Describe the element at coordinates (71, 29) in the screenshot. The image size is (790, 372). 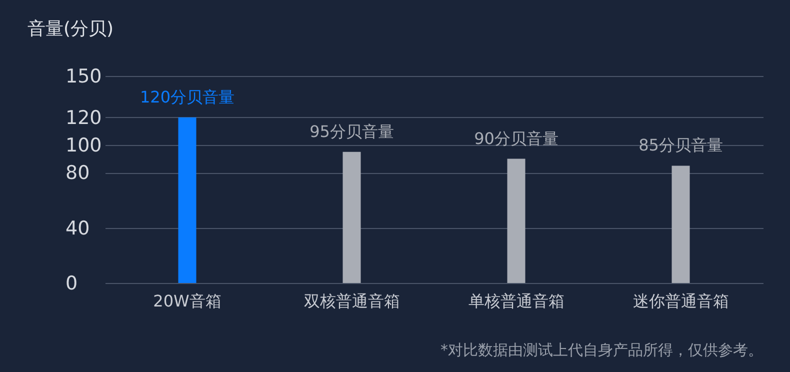
I see `y-axis-title: 音量(分贝)` at that location.